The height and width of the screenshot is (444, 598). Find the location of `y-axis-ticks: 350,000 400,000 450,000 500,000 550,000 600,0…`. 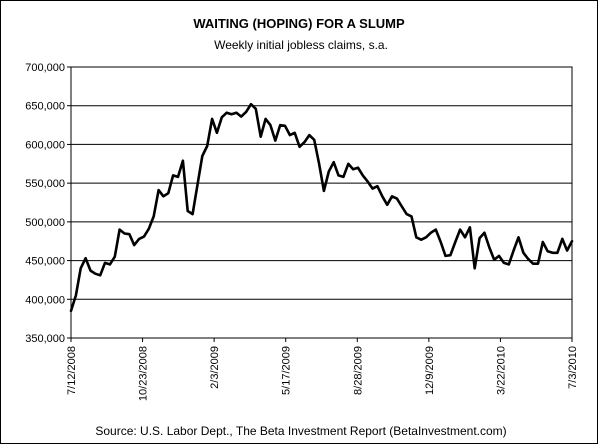

y-axis-ticks: 350,000 400,000 450,000 500,000 550,000 600,0… is located at coordinates (48, 203).